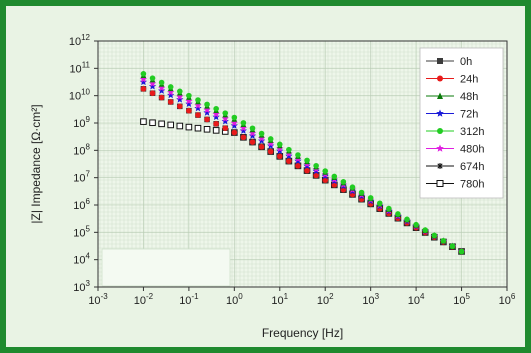  I want to click on x-tick-label: 10⁶, so click(507, 299).